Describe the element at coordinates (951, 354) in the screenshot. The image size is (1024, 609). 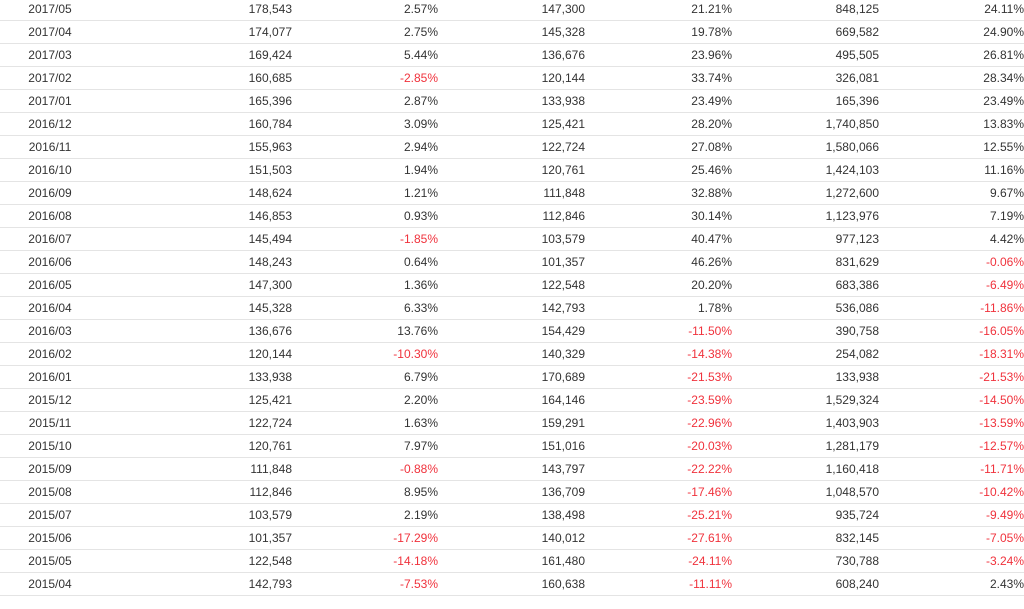
I see `cumulative-change-cell: -18.31%` at that location.